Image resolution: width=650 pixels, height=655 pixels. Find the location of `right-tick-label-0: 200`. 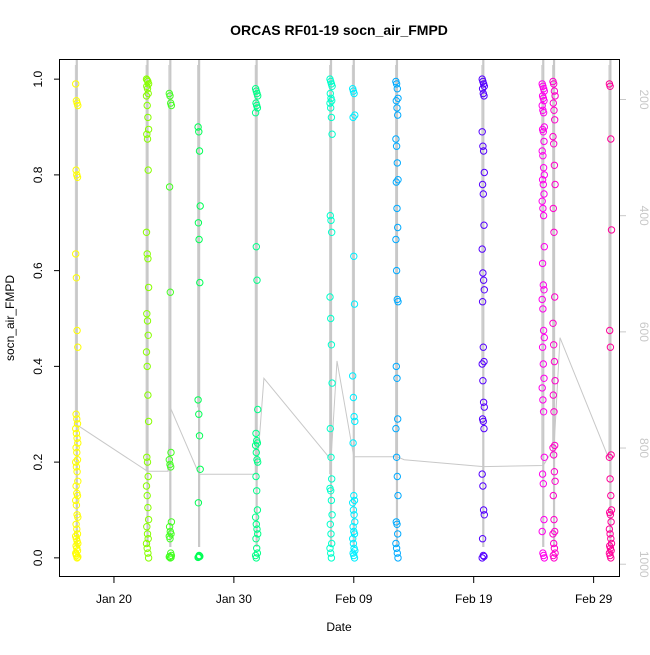

right-tick-label-0: 200 is located at coordinates (643, 99).